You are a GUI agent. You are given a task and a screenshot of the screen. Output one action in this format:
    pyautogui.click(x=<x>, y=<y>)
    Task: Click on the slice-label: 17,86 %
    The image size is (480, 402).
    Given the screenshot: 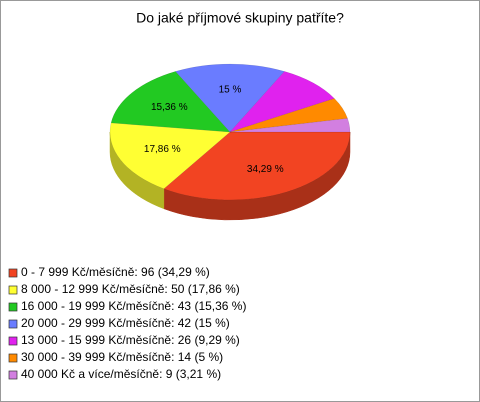 What is the action you would take?
    pyautogui.click(x=162, y=149)
    